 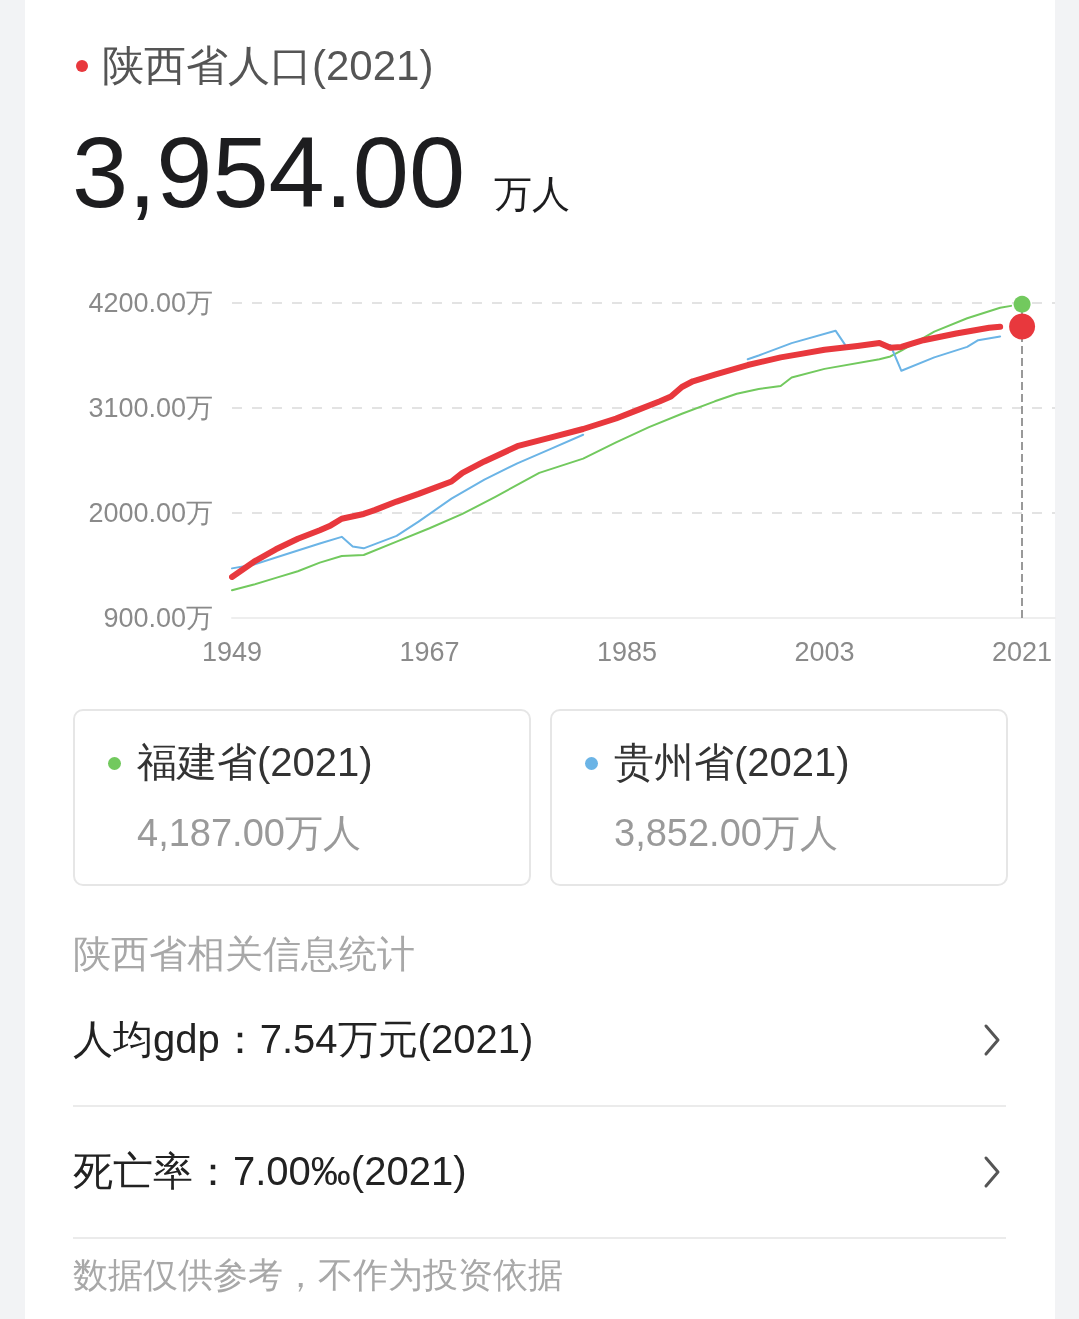 I want to click on y-tick-label: 3100.00万, so click(x=150, y=408).